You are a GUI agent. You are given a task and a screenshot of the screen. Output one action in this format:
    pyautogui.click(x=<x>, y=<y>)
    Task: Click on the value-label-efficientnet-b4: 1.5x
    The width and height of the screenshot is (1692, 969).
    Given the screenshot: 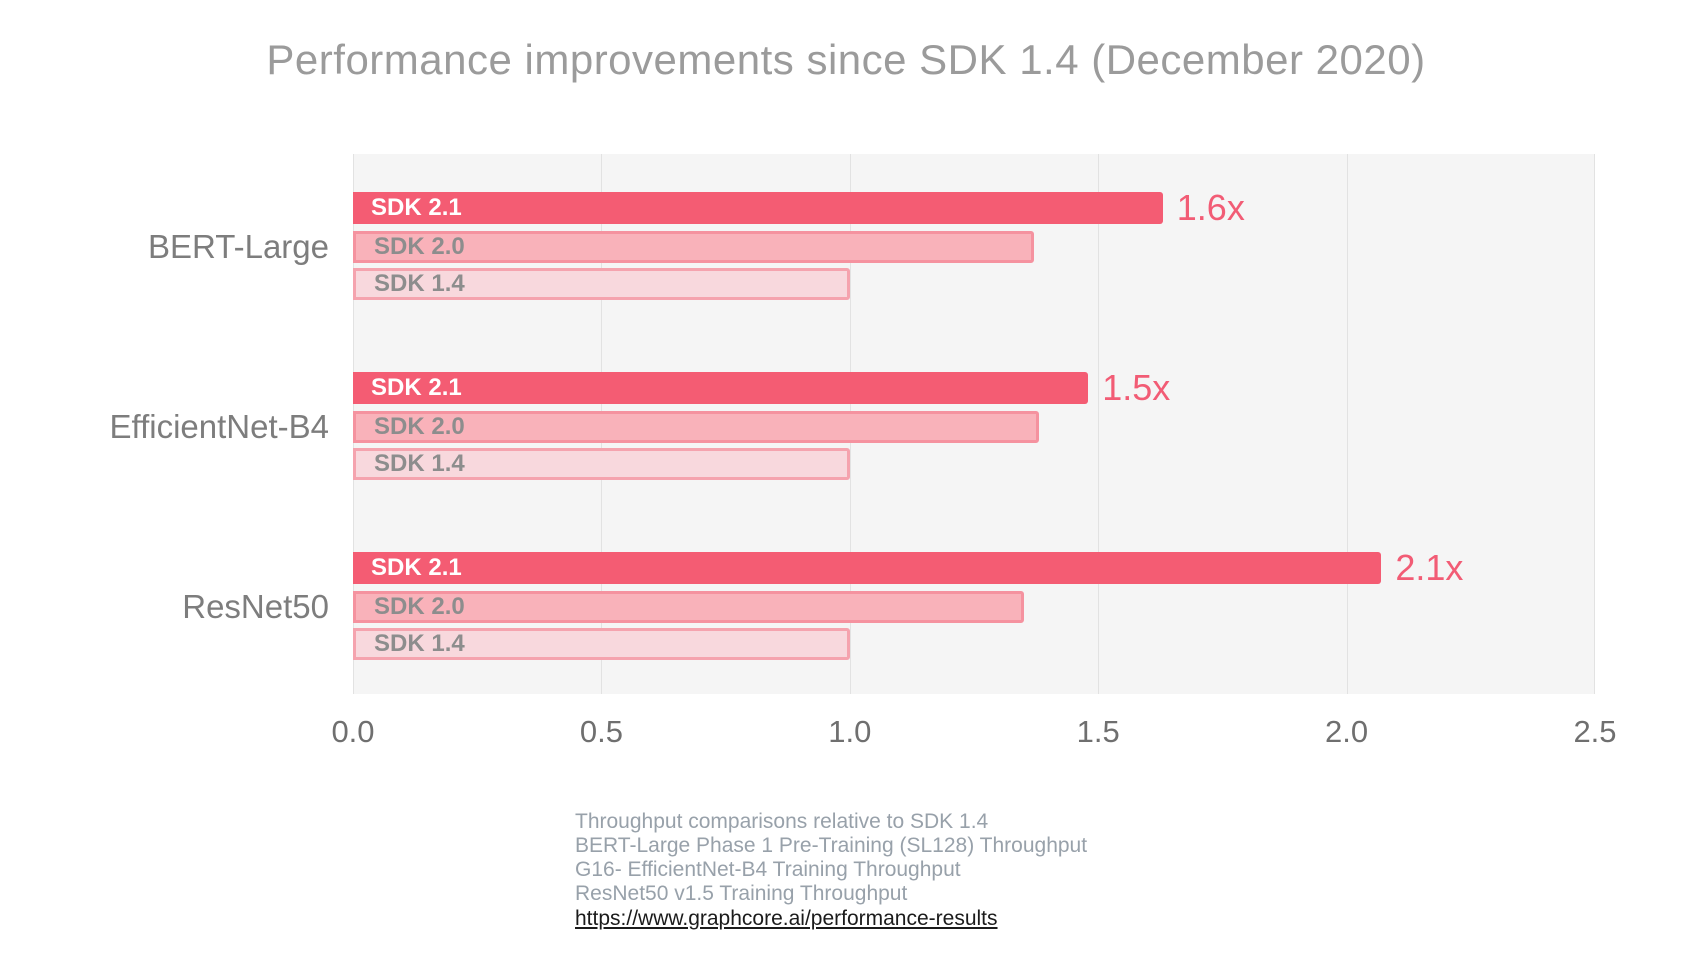 What is the action you would take?
    pyautogui.click(x=1136, y=387)
    